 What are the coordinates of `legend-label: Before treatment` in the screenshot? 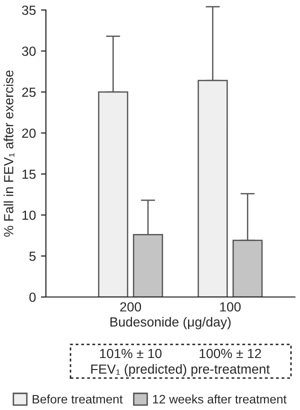 It's located at (77, 399).